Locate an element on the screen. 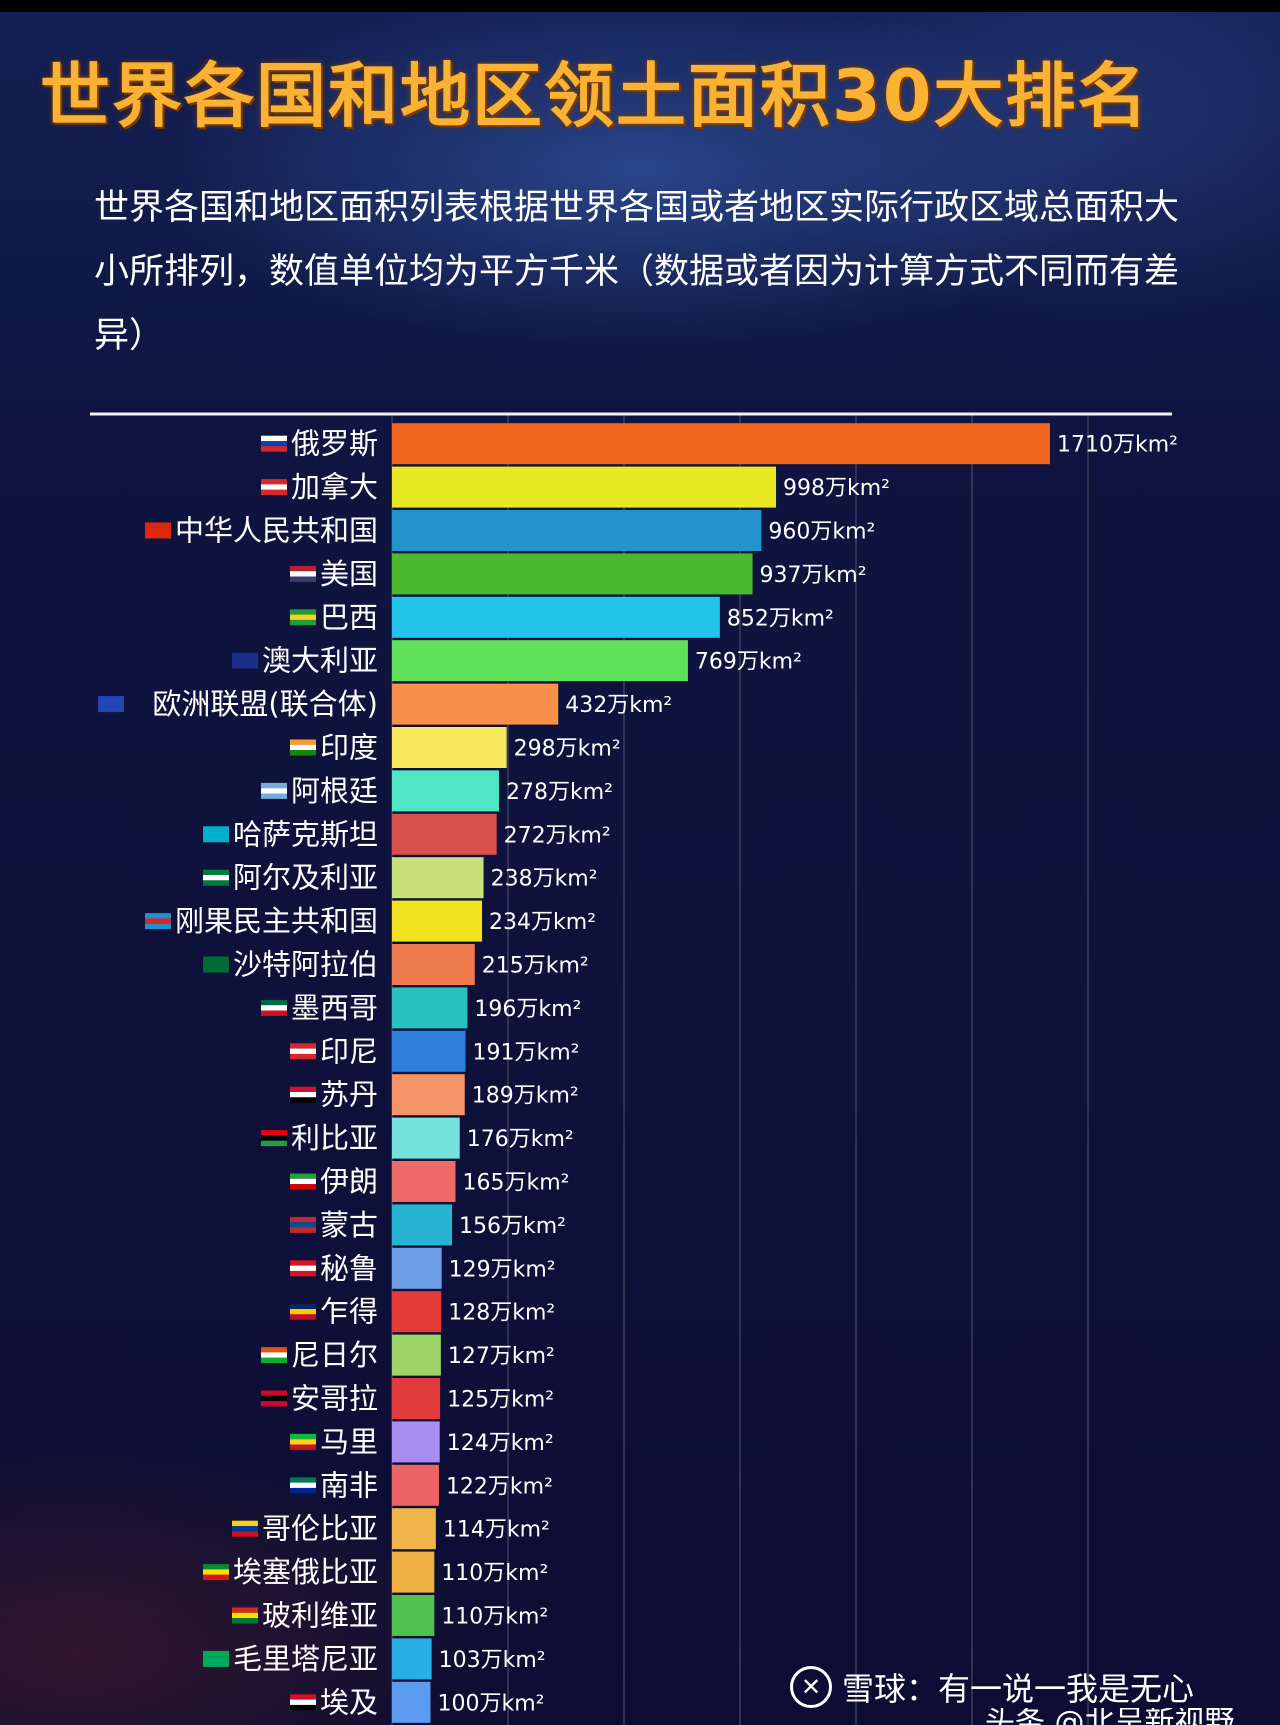  value-label: 852万km² is located at coordinates (780, 618).